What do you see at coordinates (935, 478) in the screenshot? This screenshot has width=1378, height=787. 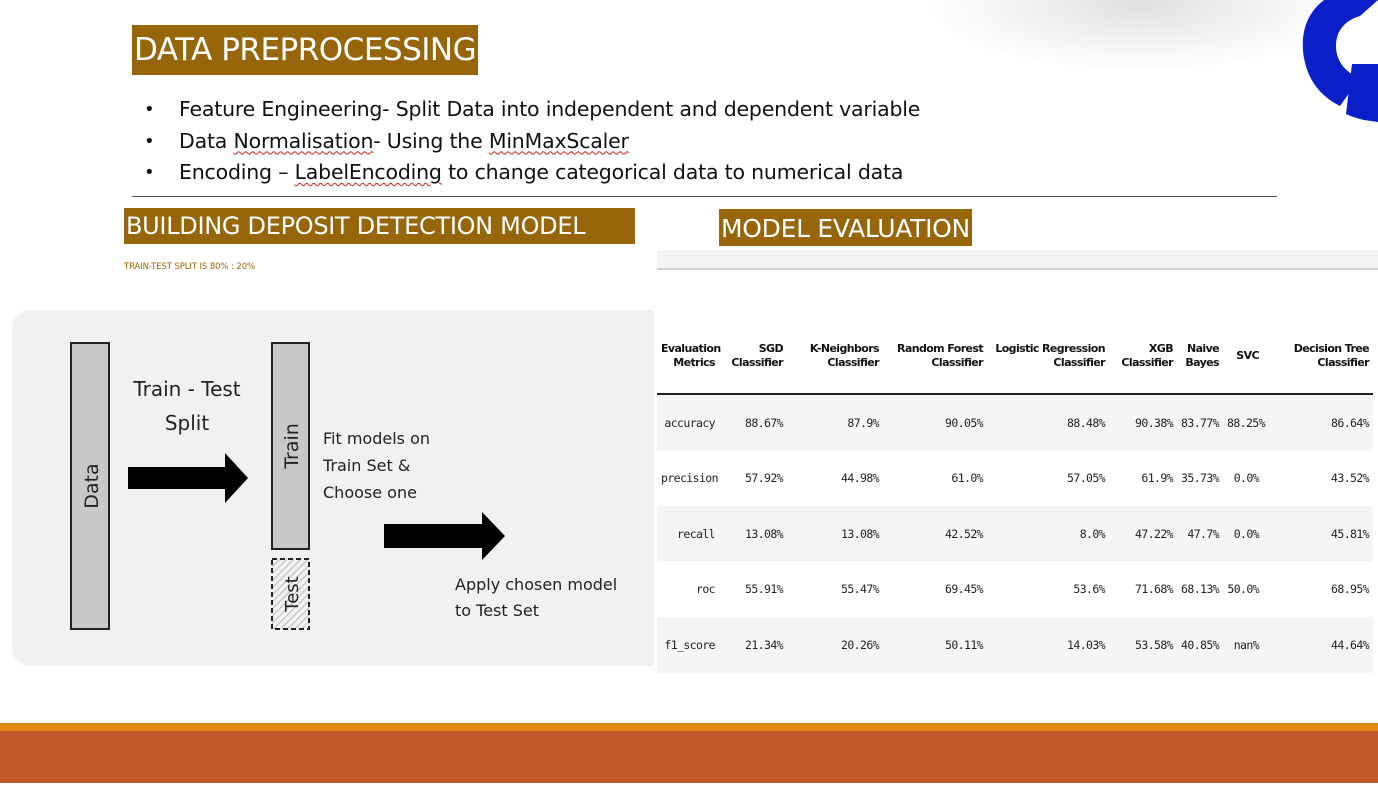 I see `table-cell: 61.0%` at bounding box center [935, 478].